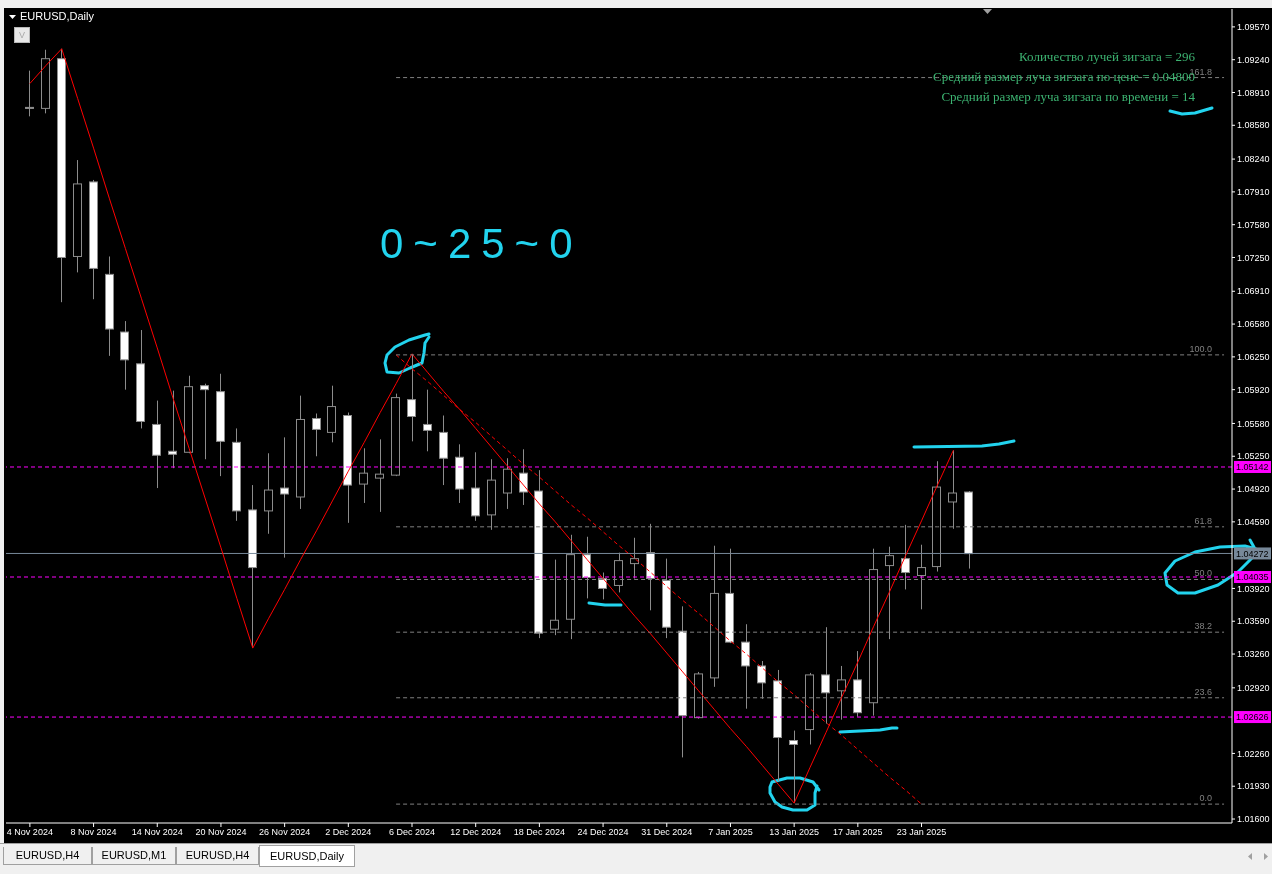 The height and width of the screenshot is (874, 1272). I want to click on series-label: 61.8, so click(1203, 520).